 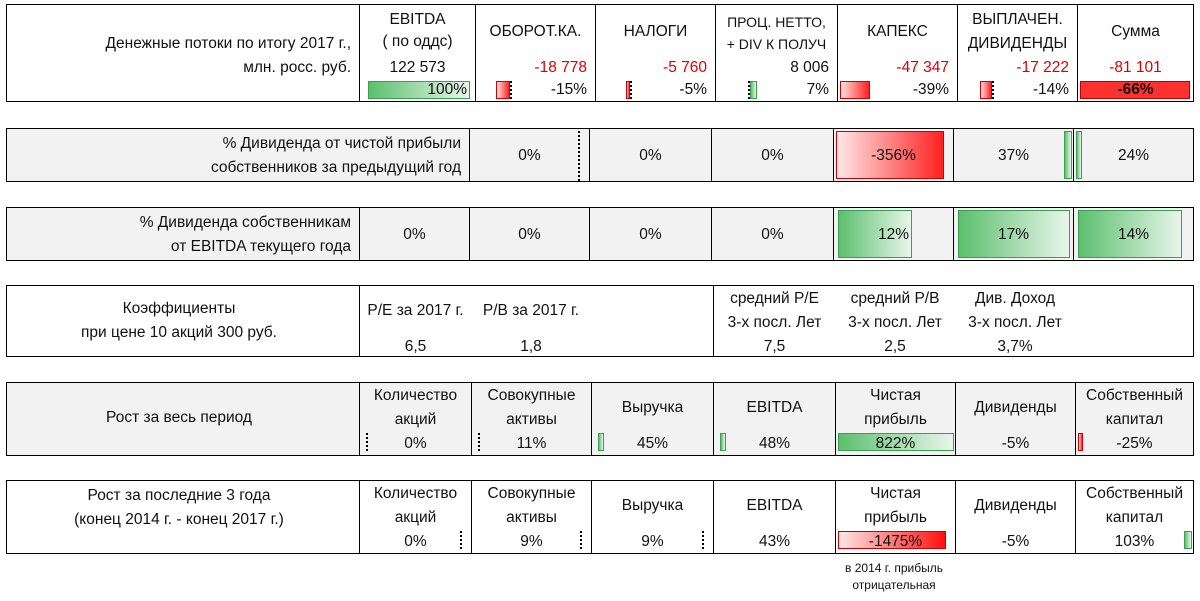 What do you see at coordinates (1133, 155) in the screenshot?
I see `dividend-profit-col7: 24%` at bounding box center [1133, 155].